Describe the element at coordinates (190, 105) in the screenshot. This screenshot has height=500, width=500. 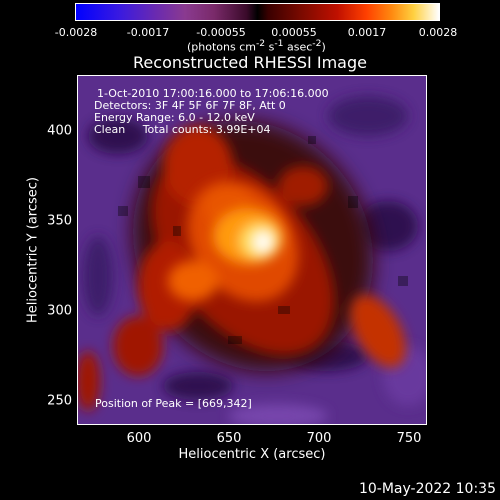
I see `annotation-detectors: Detectors: 3F 4F 5F 6F 7F 8F, Att 0` at that location.